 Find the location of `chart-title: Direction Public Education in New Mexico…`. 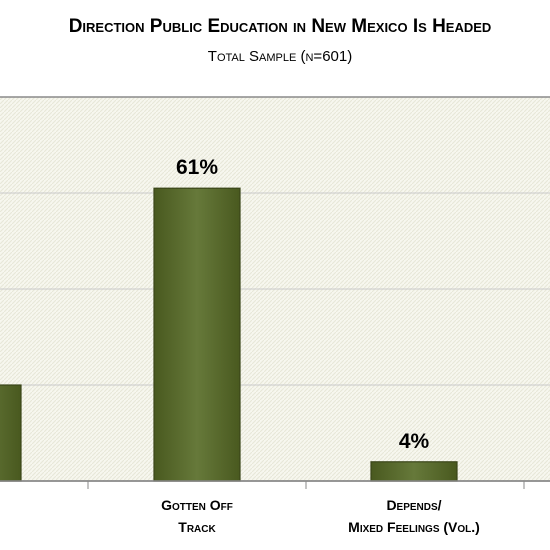

chart-title: Direction Public Education in New Mexico… is located at coordinates (280, 26).